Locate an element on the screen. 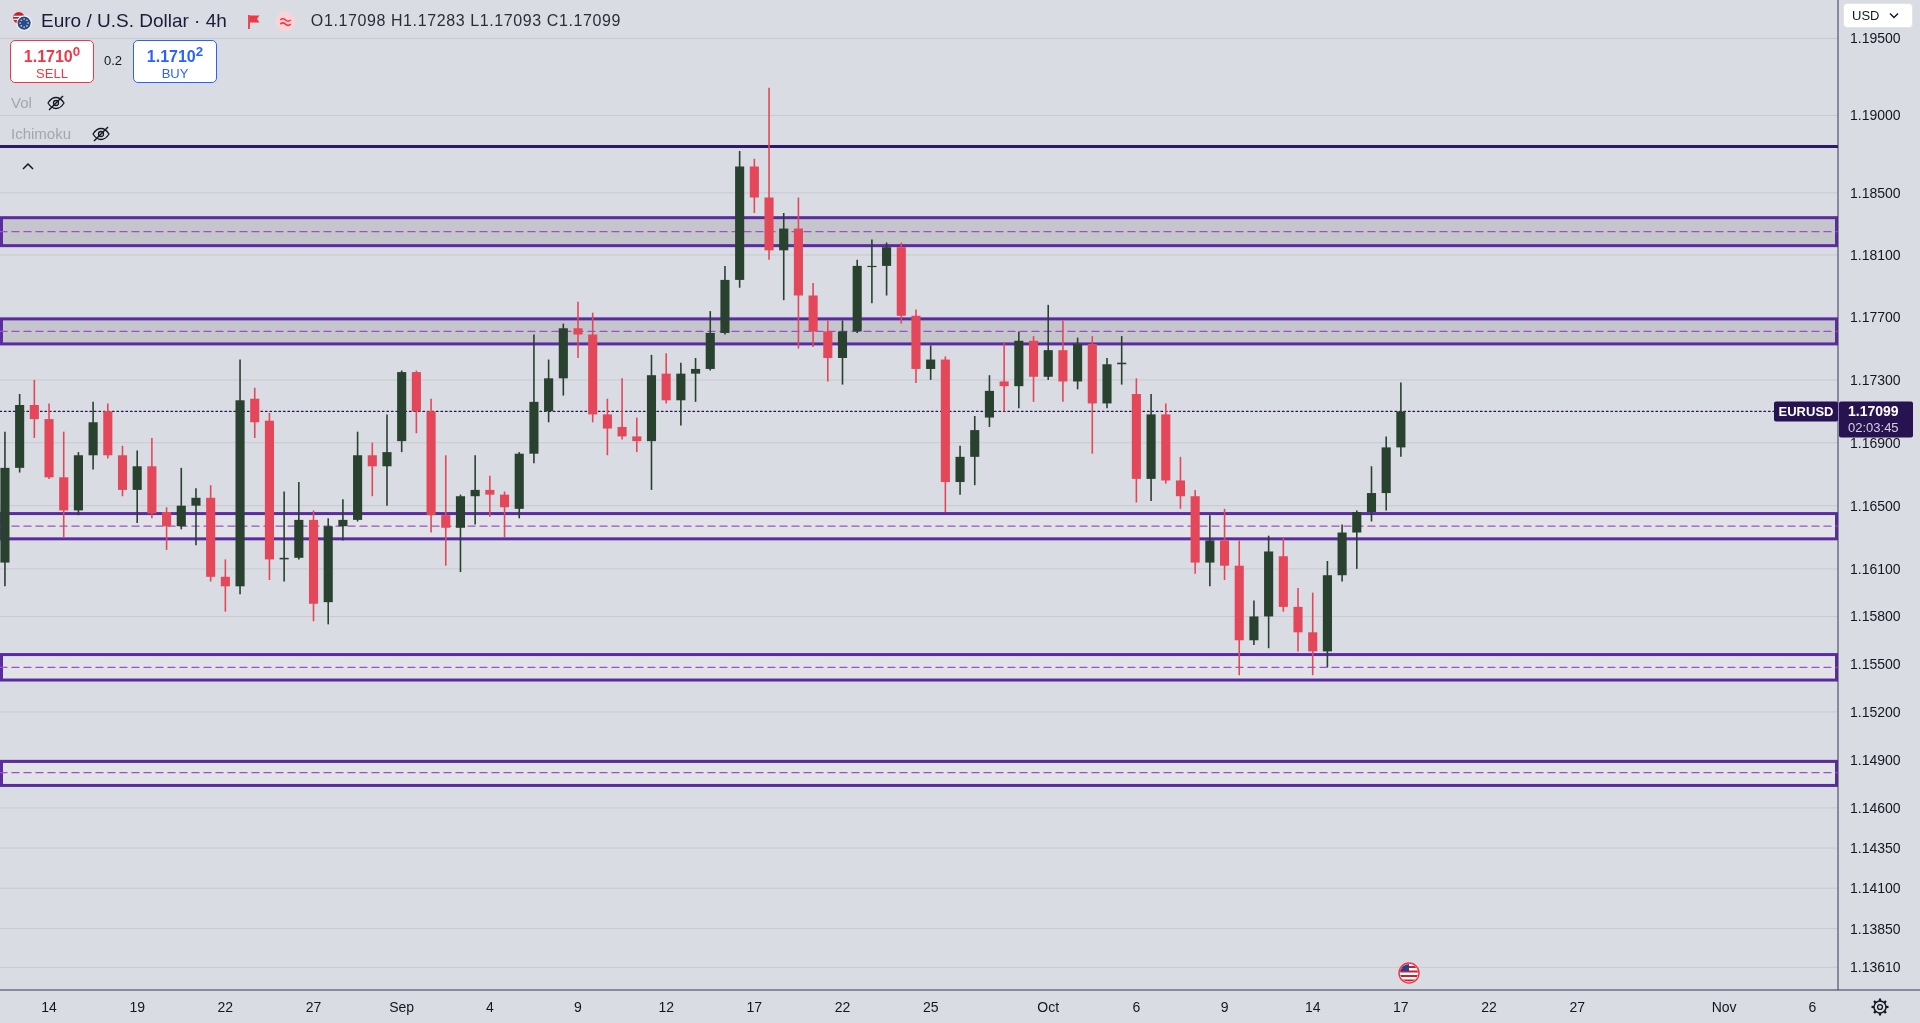 This screenshot has height=1023, width=1920. ref-line-label: 1.17099 is located at coordinates (1873, 411).